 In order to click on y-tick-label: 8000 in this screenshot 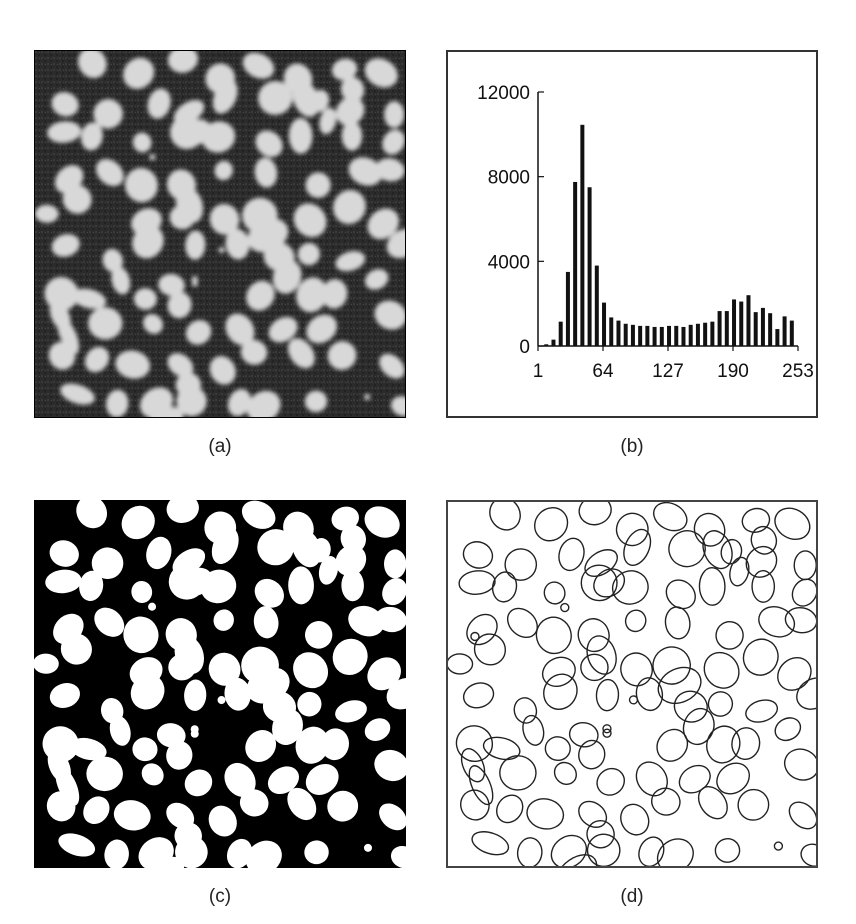, I will do `click(509, 178)`.